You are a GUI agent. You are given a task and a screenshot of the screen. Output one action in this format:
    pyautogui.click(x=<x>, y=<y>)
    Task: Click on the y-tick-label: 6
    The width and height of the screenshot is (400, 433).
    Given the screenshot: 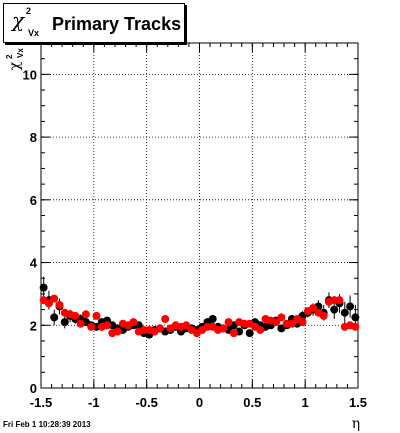 What is the action you would take?
    pyautogui.click(x=33, y=200)
    